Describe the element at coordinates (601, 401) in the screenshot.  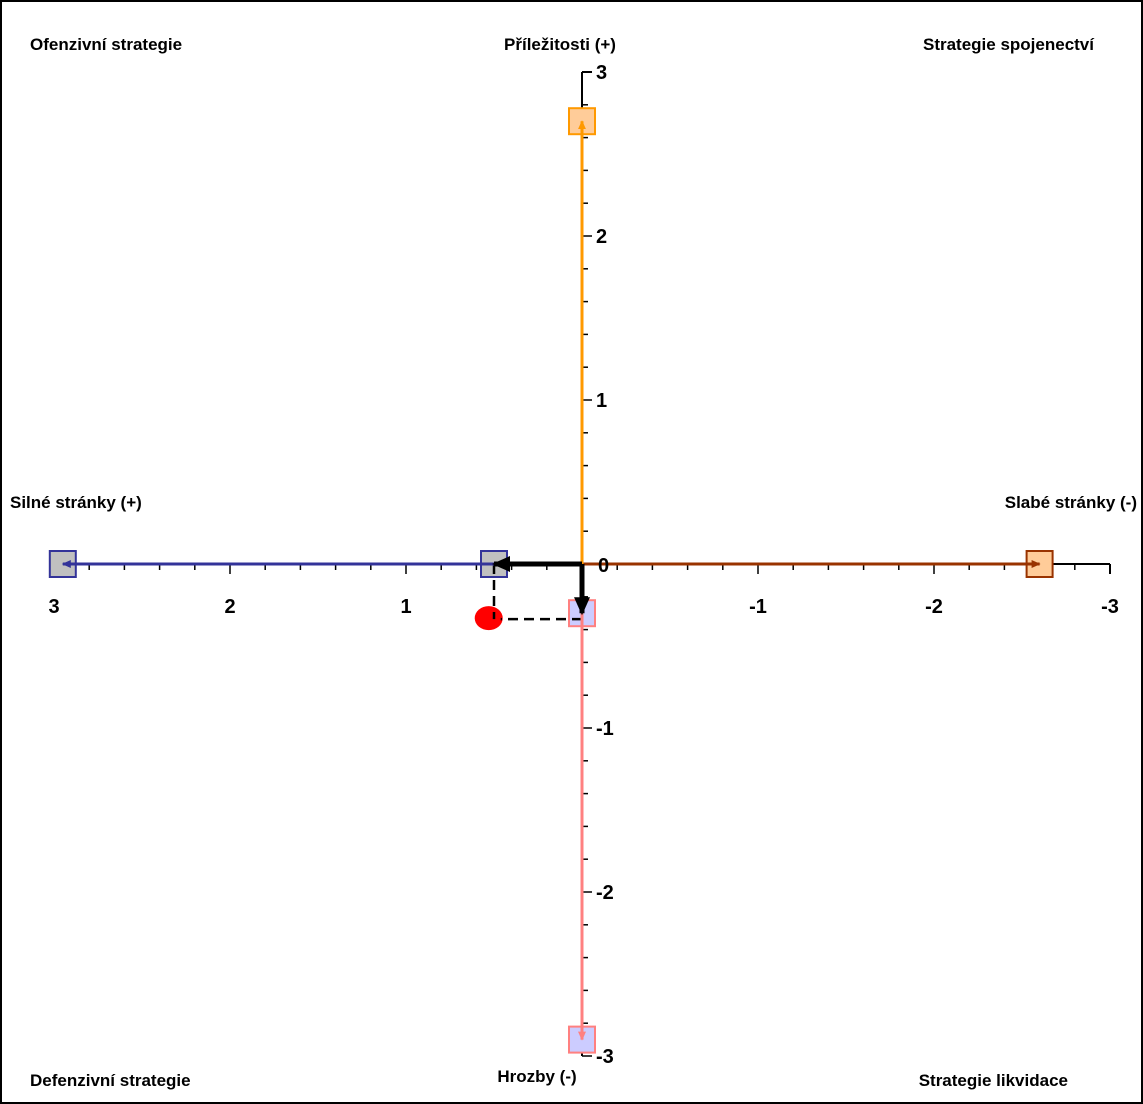
I see `y-tick-label: 1` at that location.